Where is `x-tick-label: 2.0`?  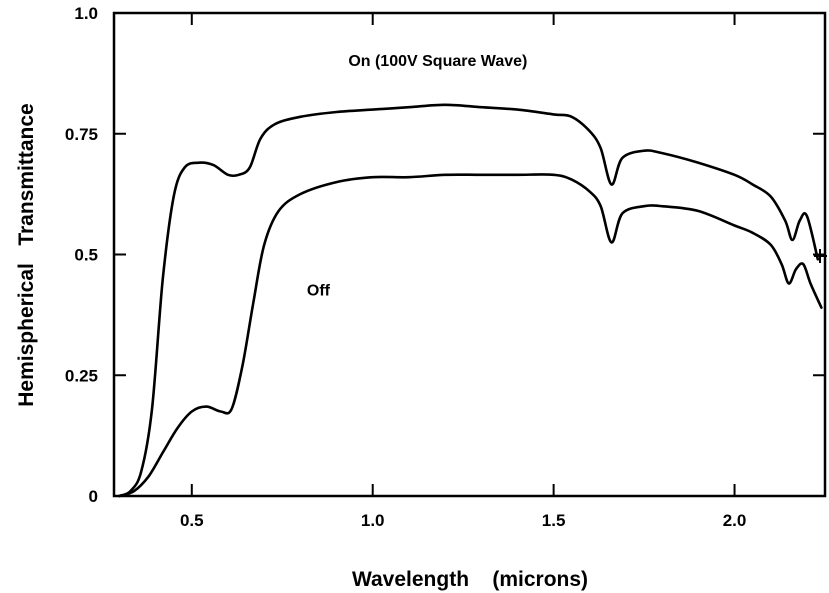
x-tick-label: 2.0 is located at coordinates (735, 520).